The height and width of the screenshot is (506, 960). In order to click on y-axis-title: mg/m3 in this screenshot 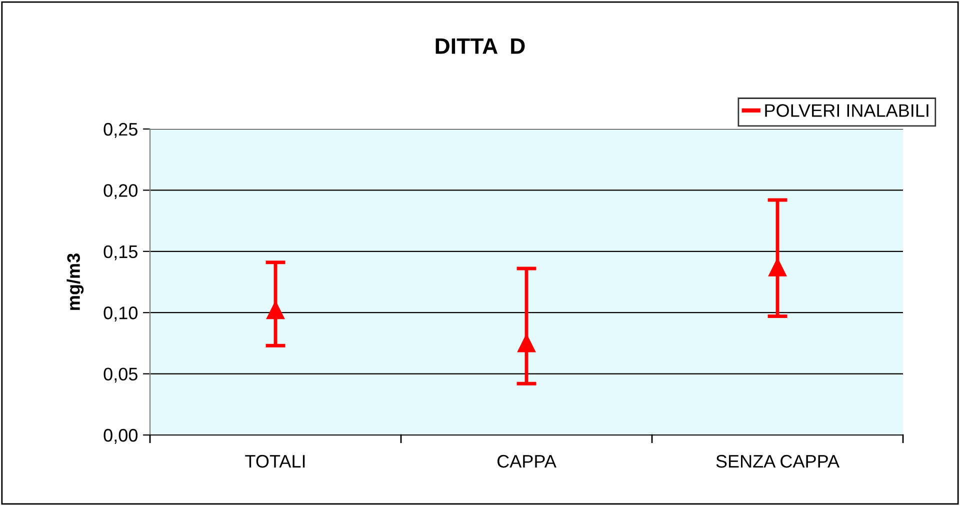, I will do `click(75, 282)`.